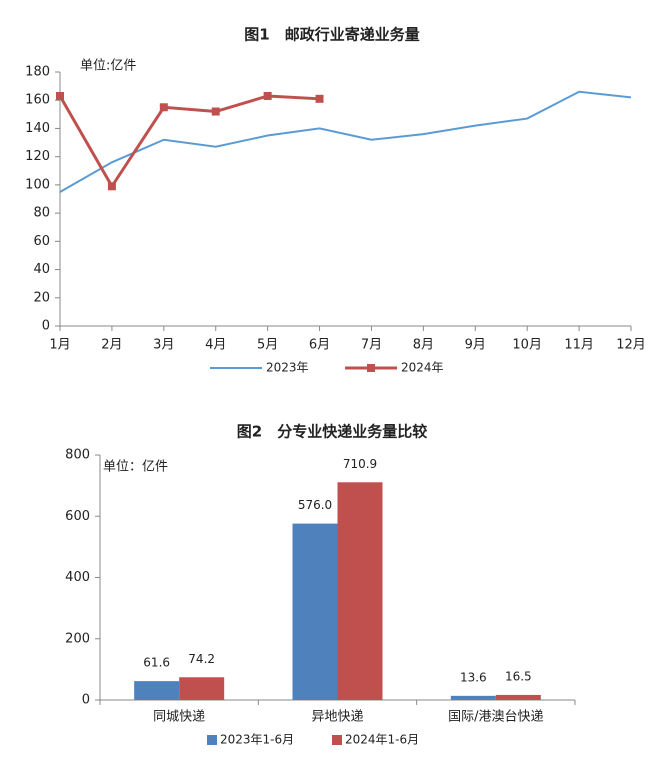 The width and height of the screenshot is (664, 774). Describe the element at coordinates (179, 717) in the screenshot. I see `x-tick-label: 同城快递` at that location.